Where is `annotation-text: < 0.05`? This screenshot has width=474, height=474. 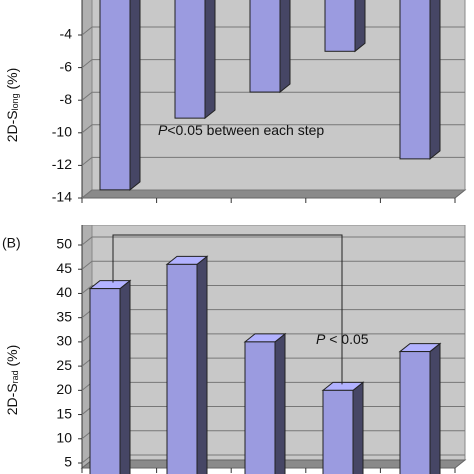
annotation-text: < 0.05 is located at coordinates (346, 339).